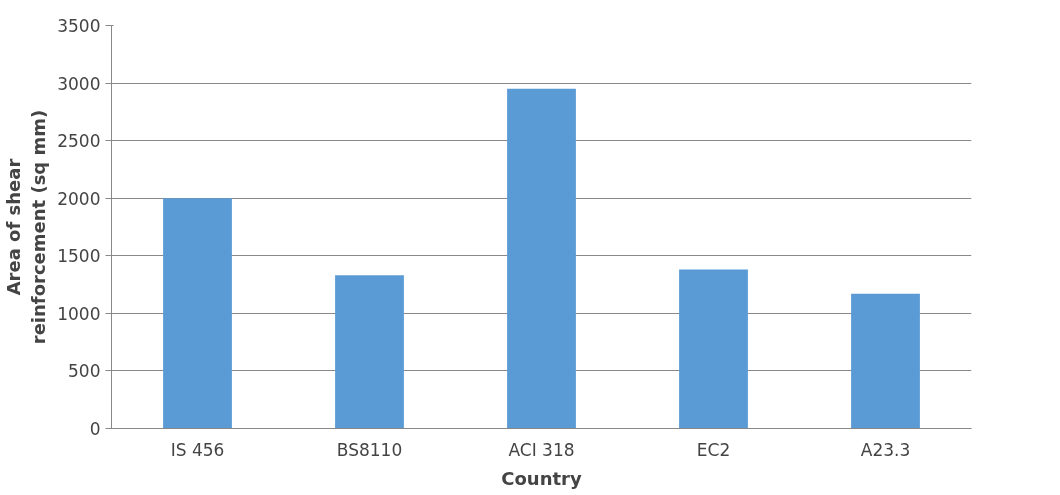 This screenshot has height=495, width=1060. Describe the element at coordinates (541, 478) in the screenshot. I see `x-axis-title: Country` at that location.